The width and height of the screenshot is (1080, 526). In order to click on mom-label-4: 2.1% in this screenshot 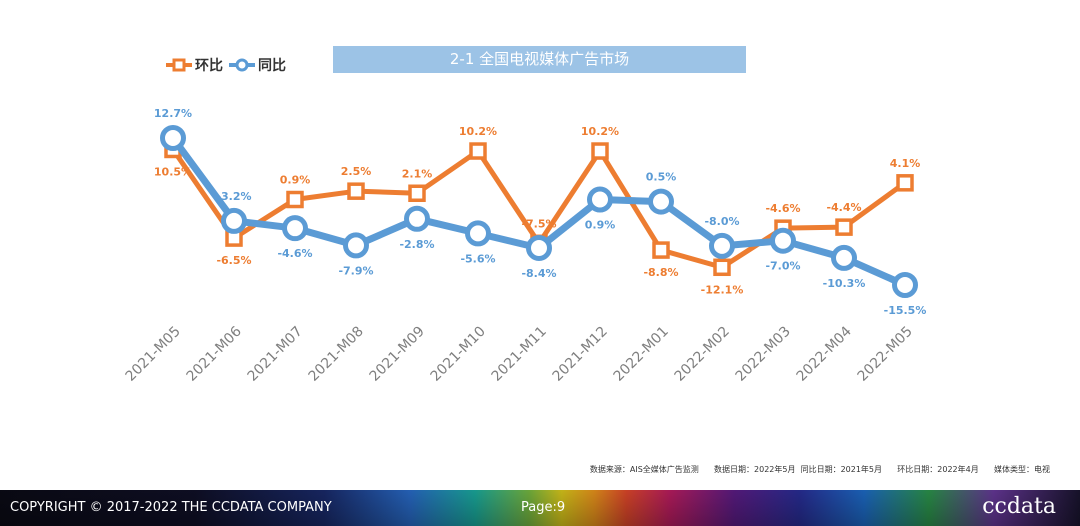, I will do `click(417, 173)`.